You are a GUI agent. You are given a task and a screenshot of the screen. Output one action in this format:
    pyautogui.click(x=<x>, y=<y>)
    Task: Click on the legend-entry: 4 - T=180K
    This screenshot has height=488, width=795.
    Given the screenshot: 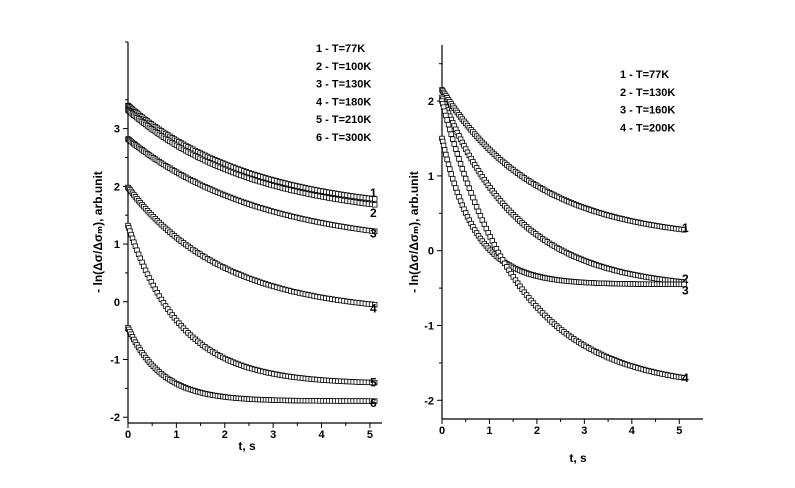 What is the action you would take?
    pyautogui.click(x=343, y=102)
    